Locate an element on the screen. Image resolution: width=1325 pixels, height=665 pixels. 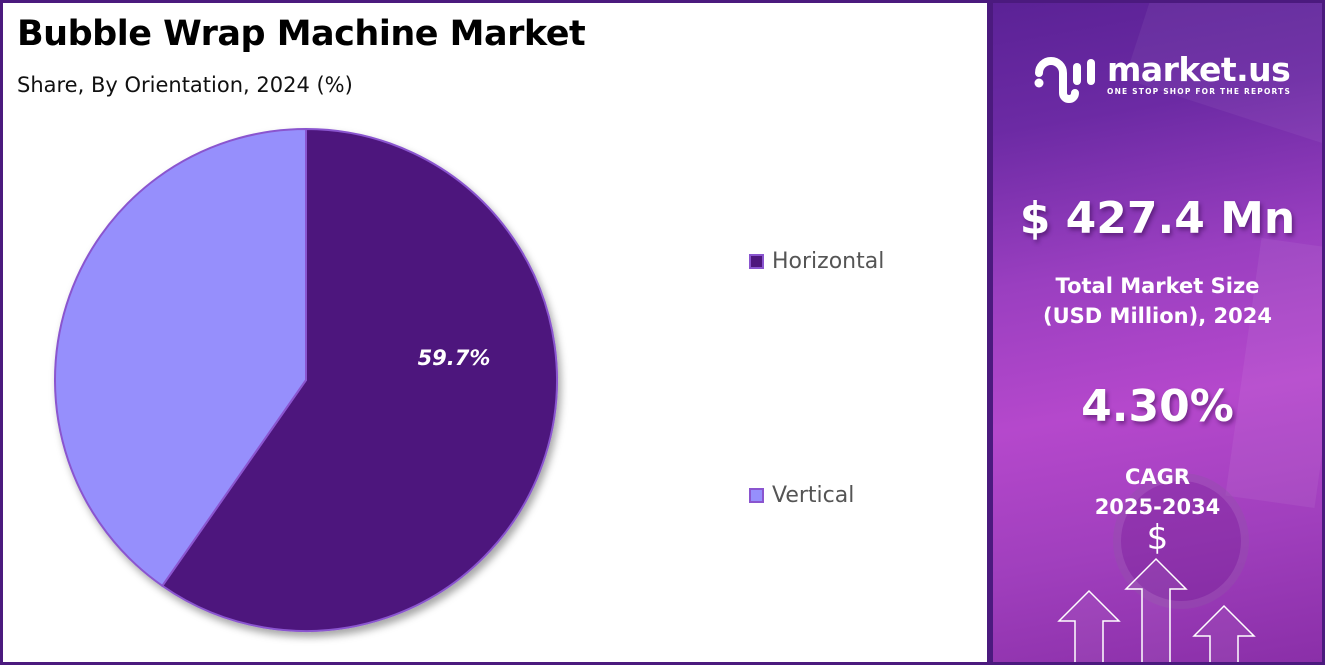
legend-item-vertical: Vertical is located at coordinates (801, 495).